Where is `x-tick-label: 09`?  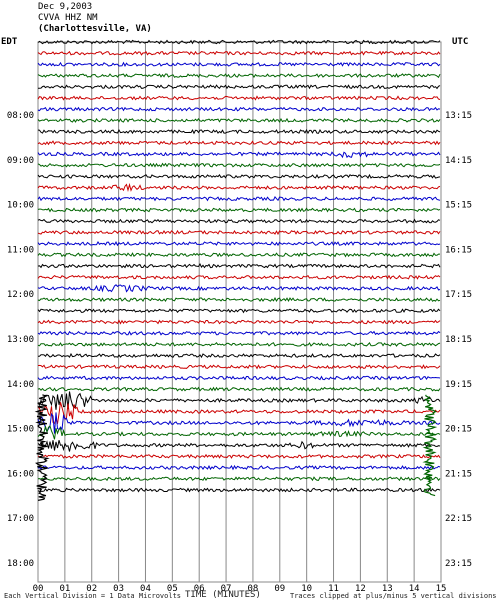
x-tick-label: 09 is located at coordinates (279, 589).